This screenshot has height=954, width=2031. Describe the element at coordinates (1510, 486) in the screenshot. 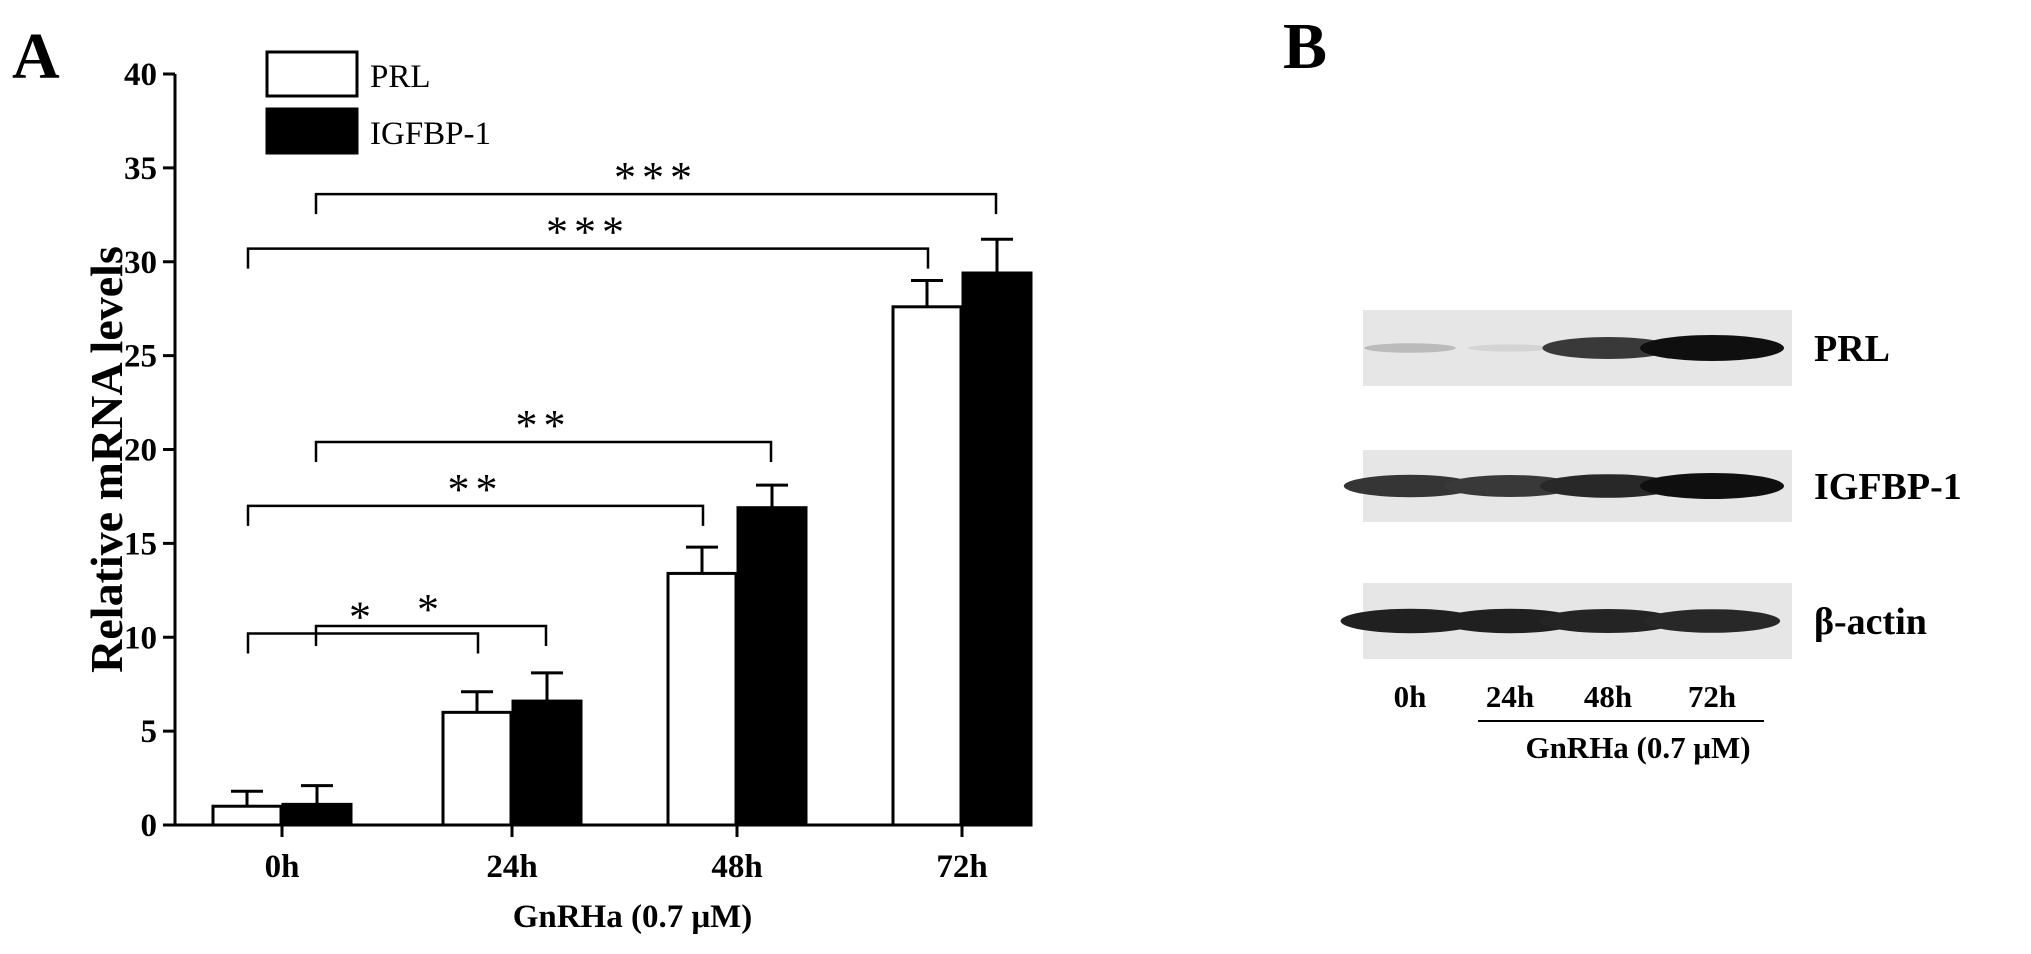

I see `blot-band-igfbp-1-24h` at that location.